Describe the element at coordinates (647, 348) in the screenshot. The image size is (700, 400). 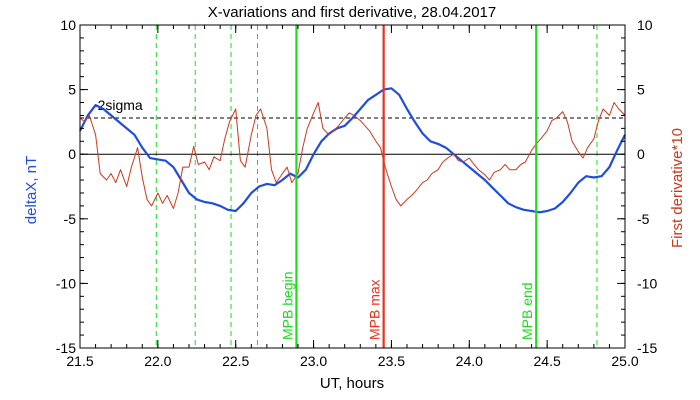
I see `y-tick-label-right: -15` at that location.